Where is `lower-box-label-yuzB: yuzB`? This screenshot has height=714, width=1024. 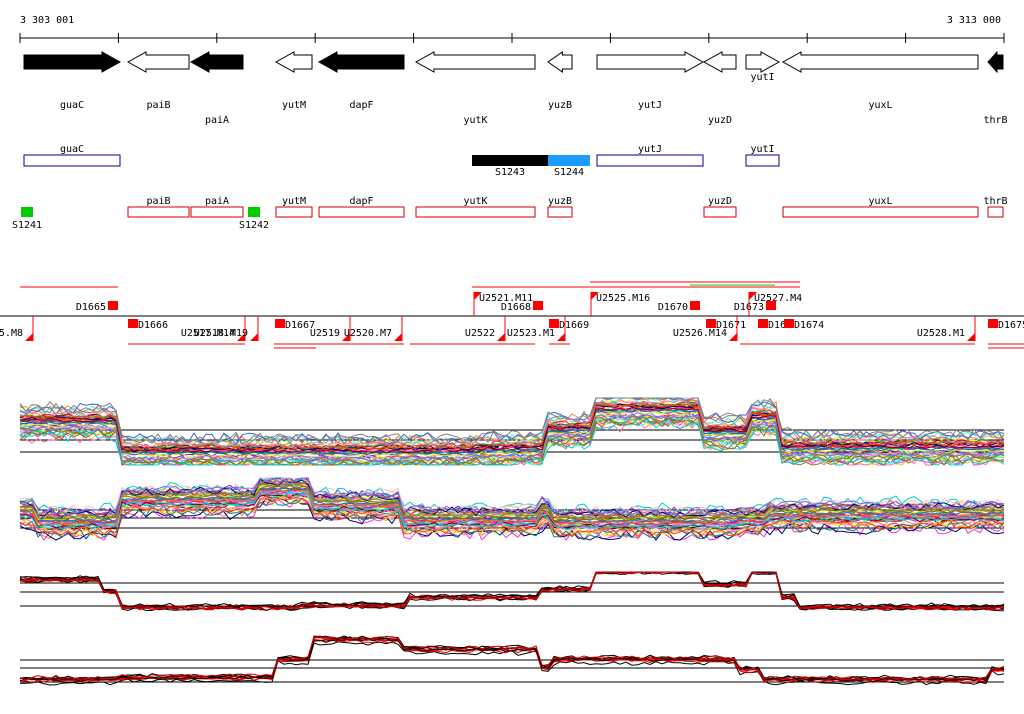 lower-box-label-yuzB: yuzB is located at coordinates (560, 201).